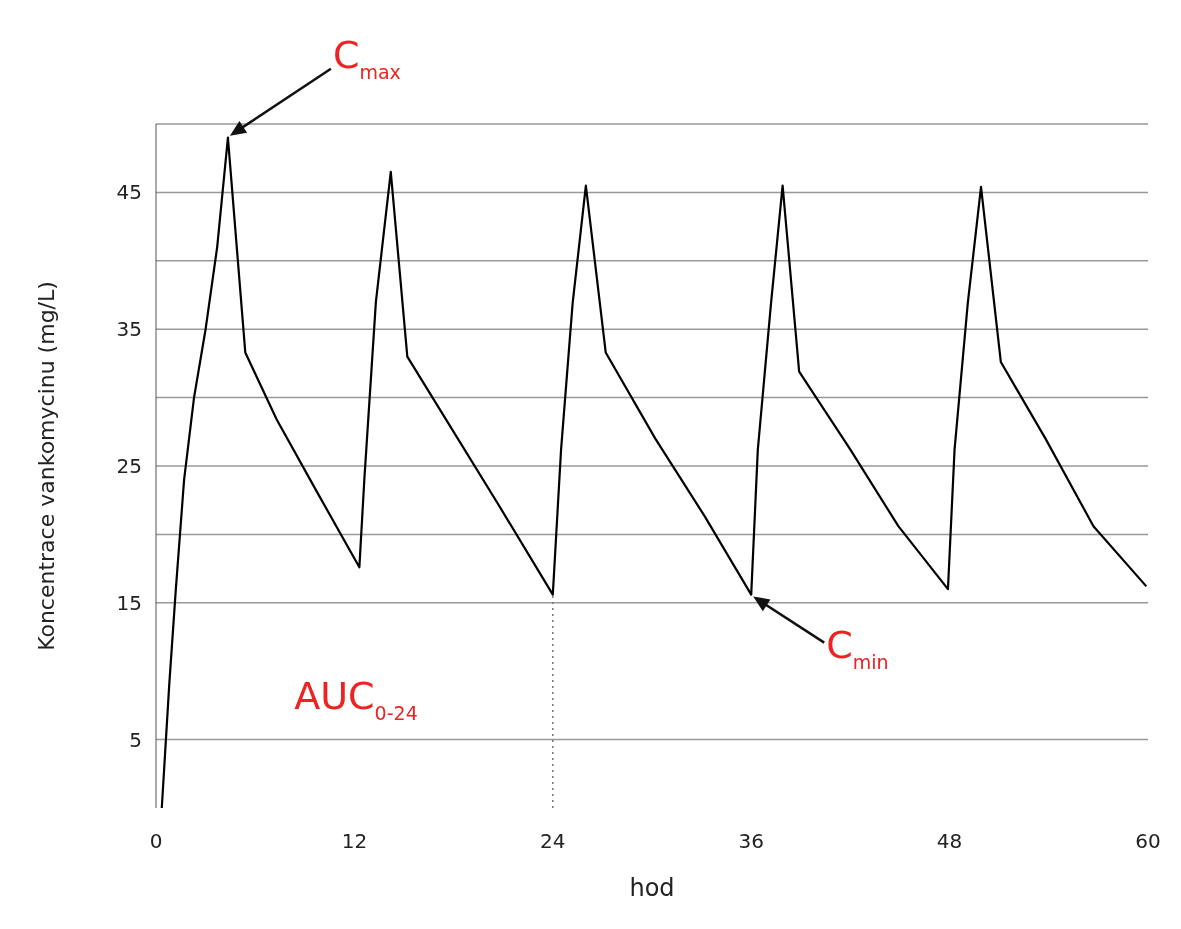 Image resolution: width=1181 pixels, height=929 pixels. I want to click on x-tick-label: 36, so click(751, 841).